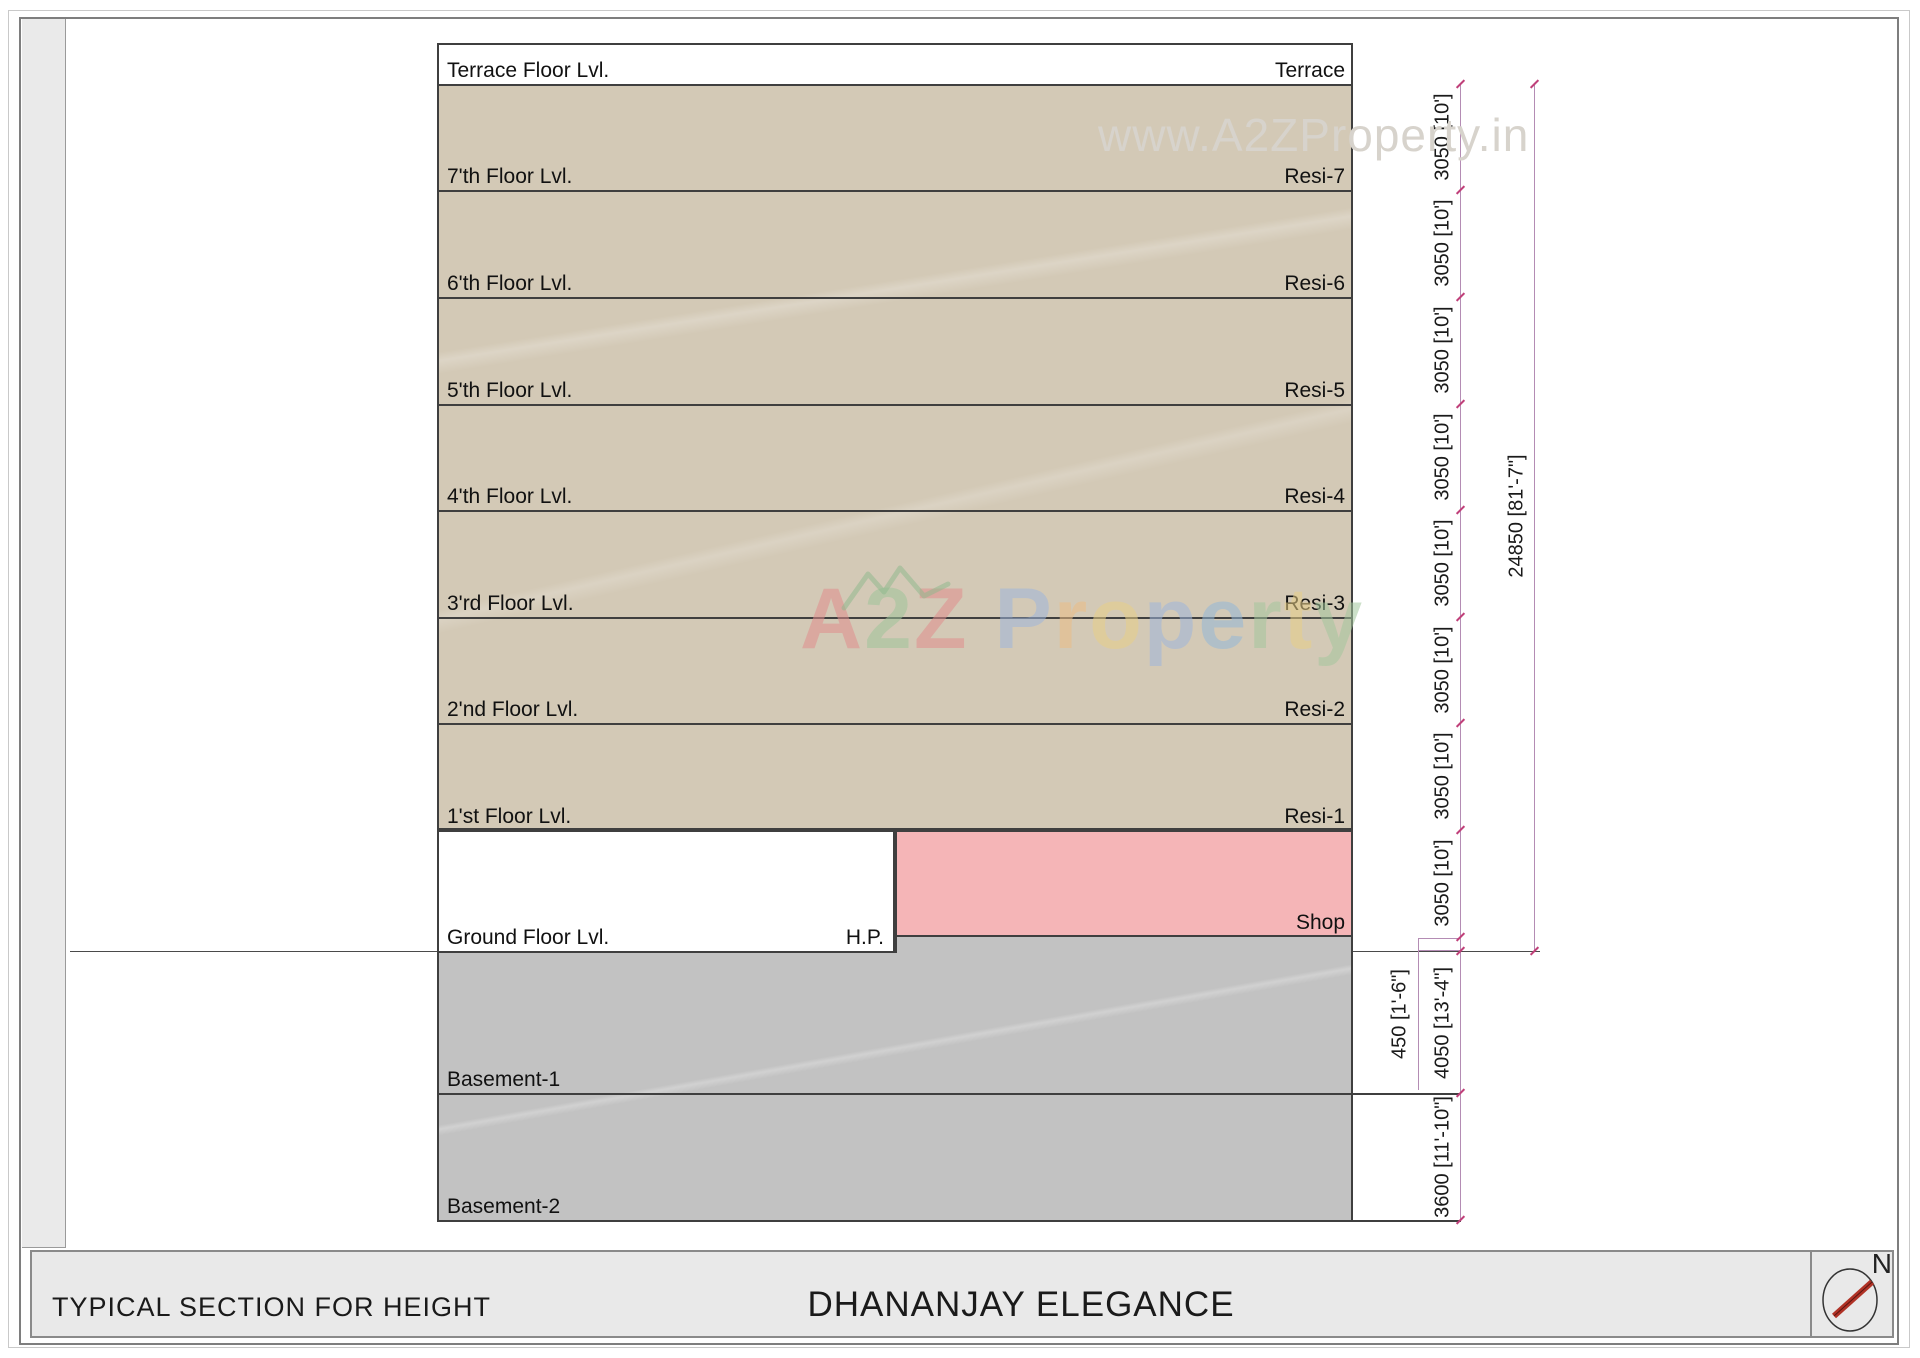  Describe the element at coordinates (896, 588) in the screenshot. I see `logo-mountains-icon` at that location.